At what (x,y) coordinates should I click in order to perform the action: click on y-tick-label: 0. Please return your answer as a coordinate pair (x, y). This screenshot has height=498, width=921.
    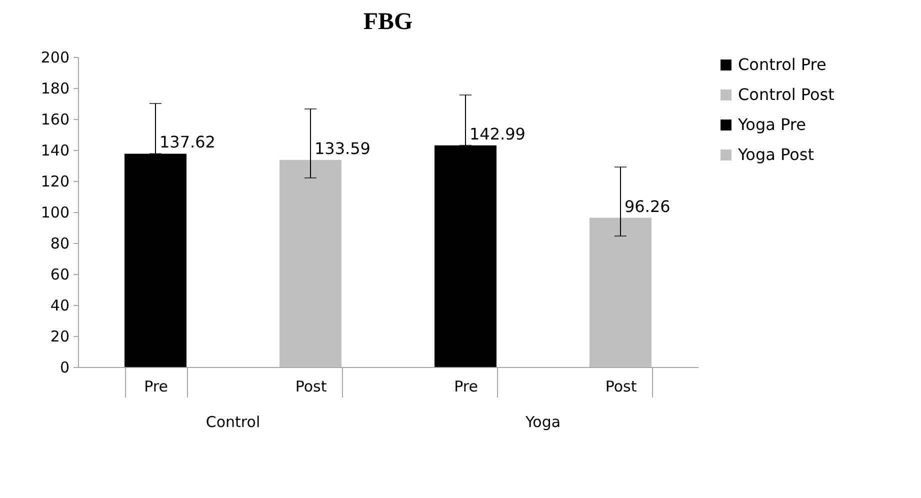
    Looking at the image, I should click on (65, 367).